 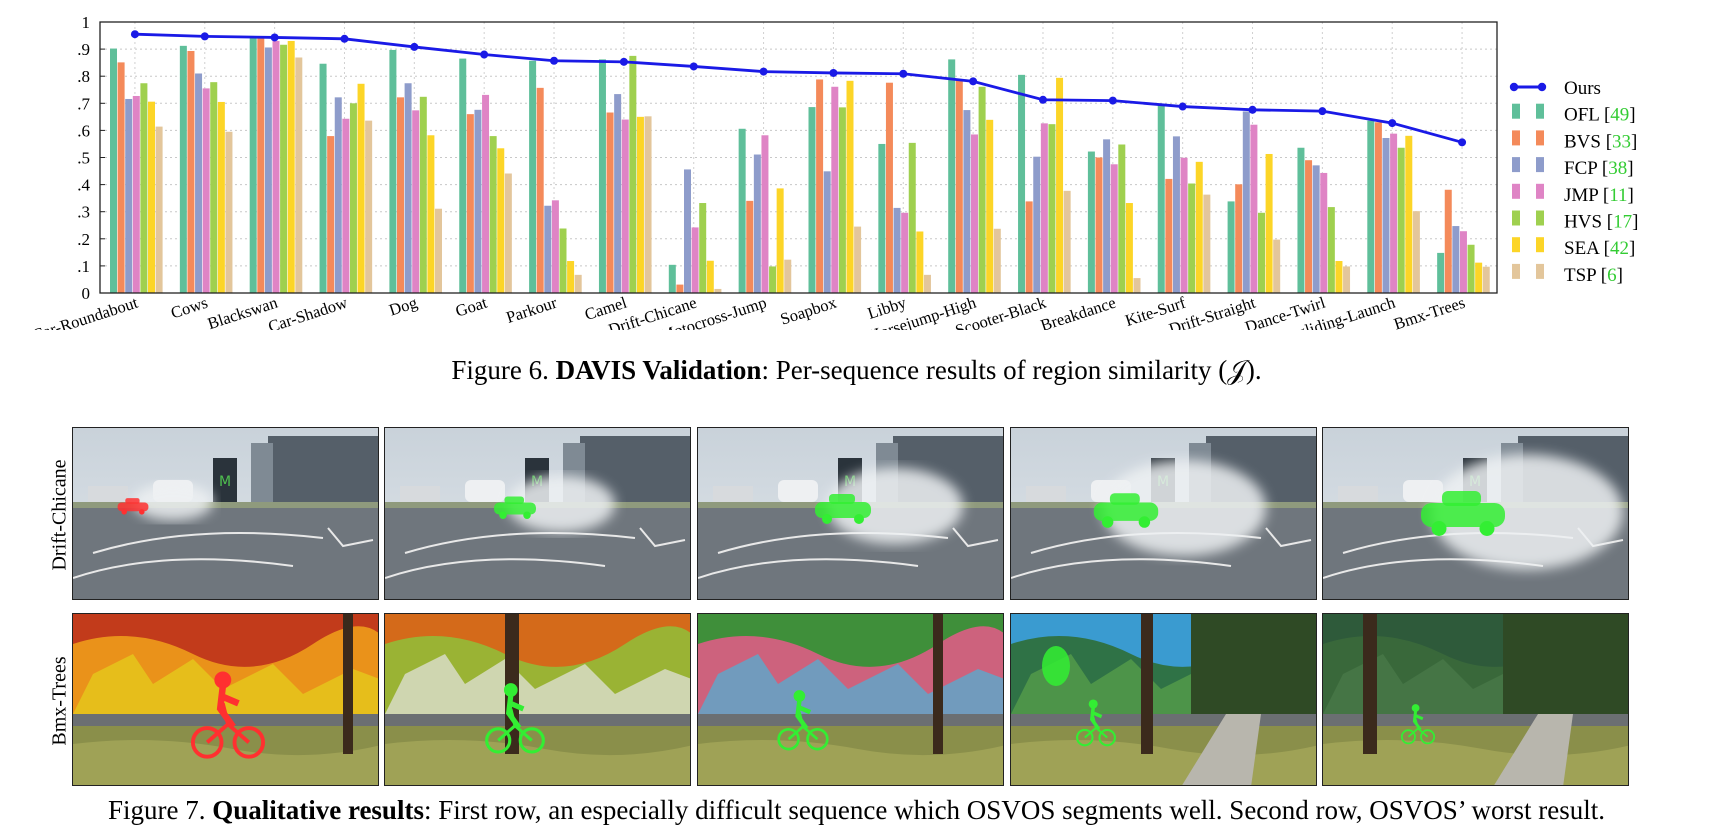 I want to click on legend-item-bvs: BVS [33], so click(x=1574, y=141).